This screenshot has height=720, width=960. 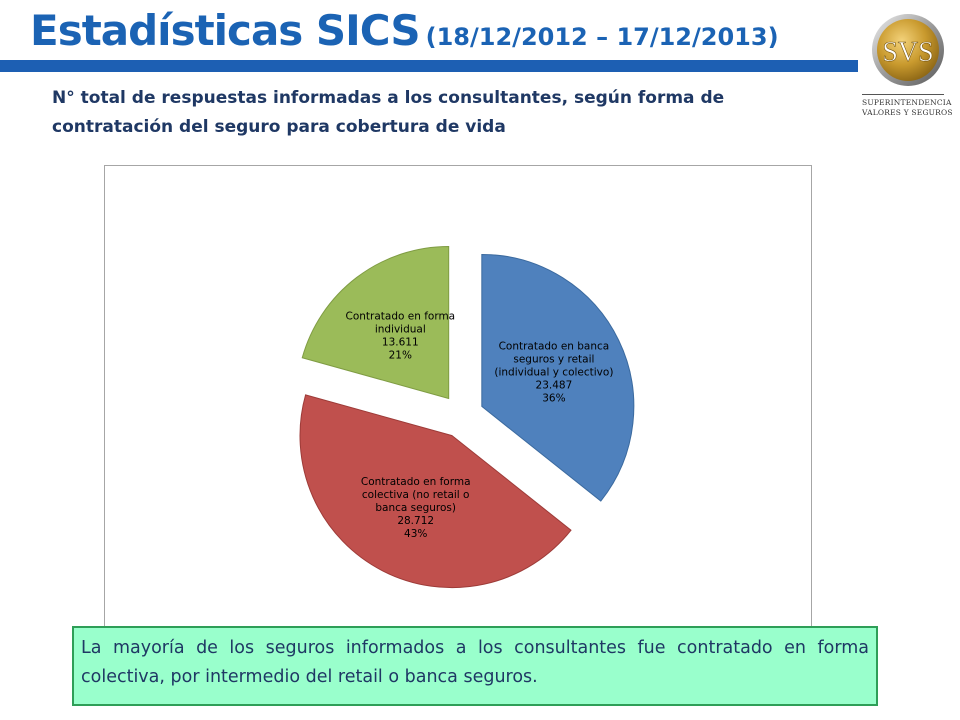 I want to click on logo-mark: SVS, so click(x=907, y=52).